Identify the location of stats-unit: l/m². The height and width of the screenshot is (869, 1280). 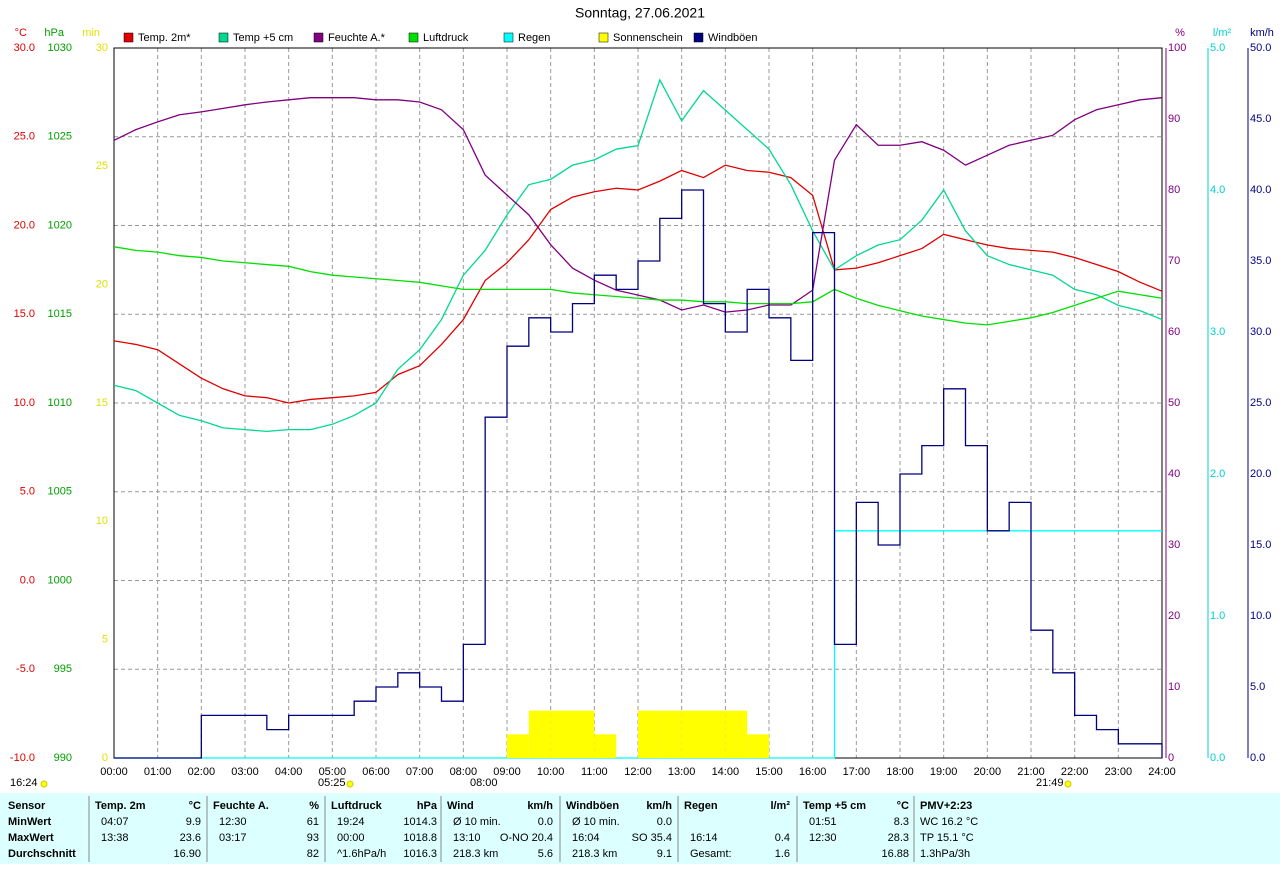
(780, 806).